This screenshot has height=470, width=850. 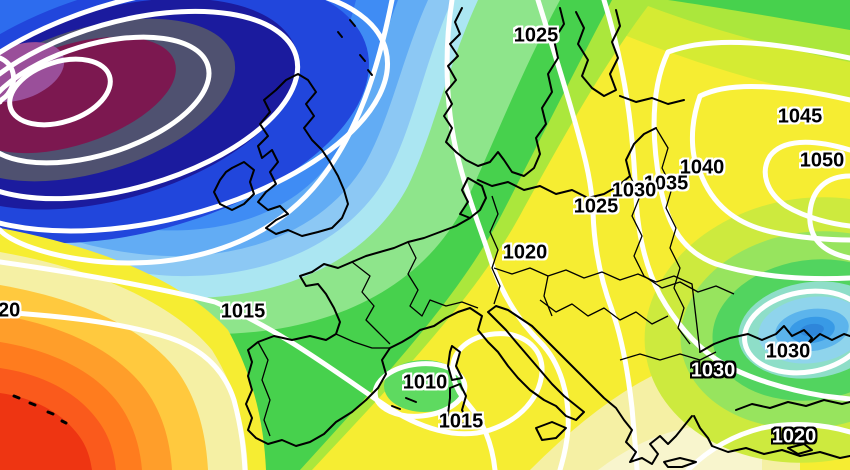 I want to click on pressure-label: 1040, so click(x=702, y=167).